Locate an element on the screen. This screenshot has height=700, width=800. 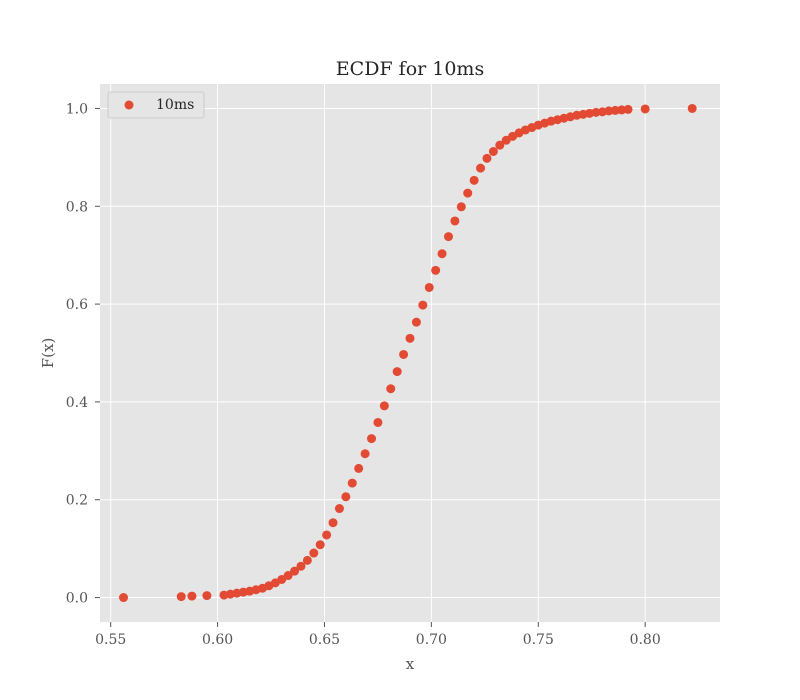
x-tick-label: 0.80 is located at coordinates (645, 640).